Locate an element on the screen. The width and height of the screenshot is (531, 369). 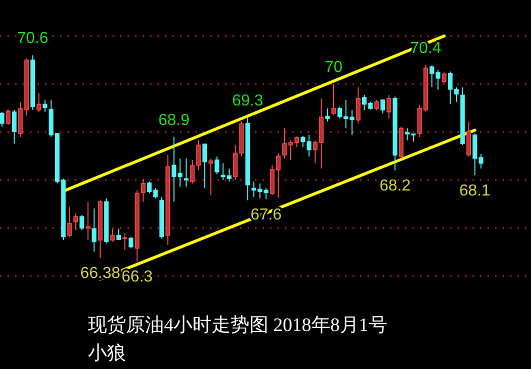
annotation: 70.4 is located at coordinates (426, 48).